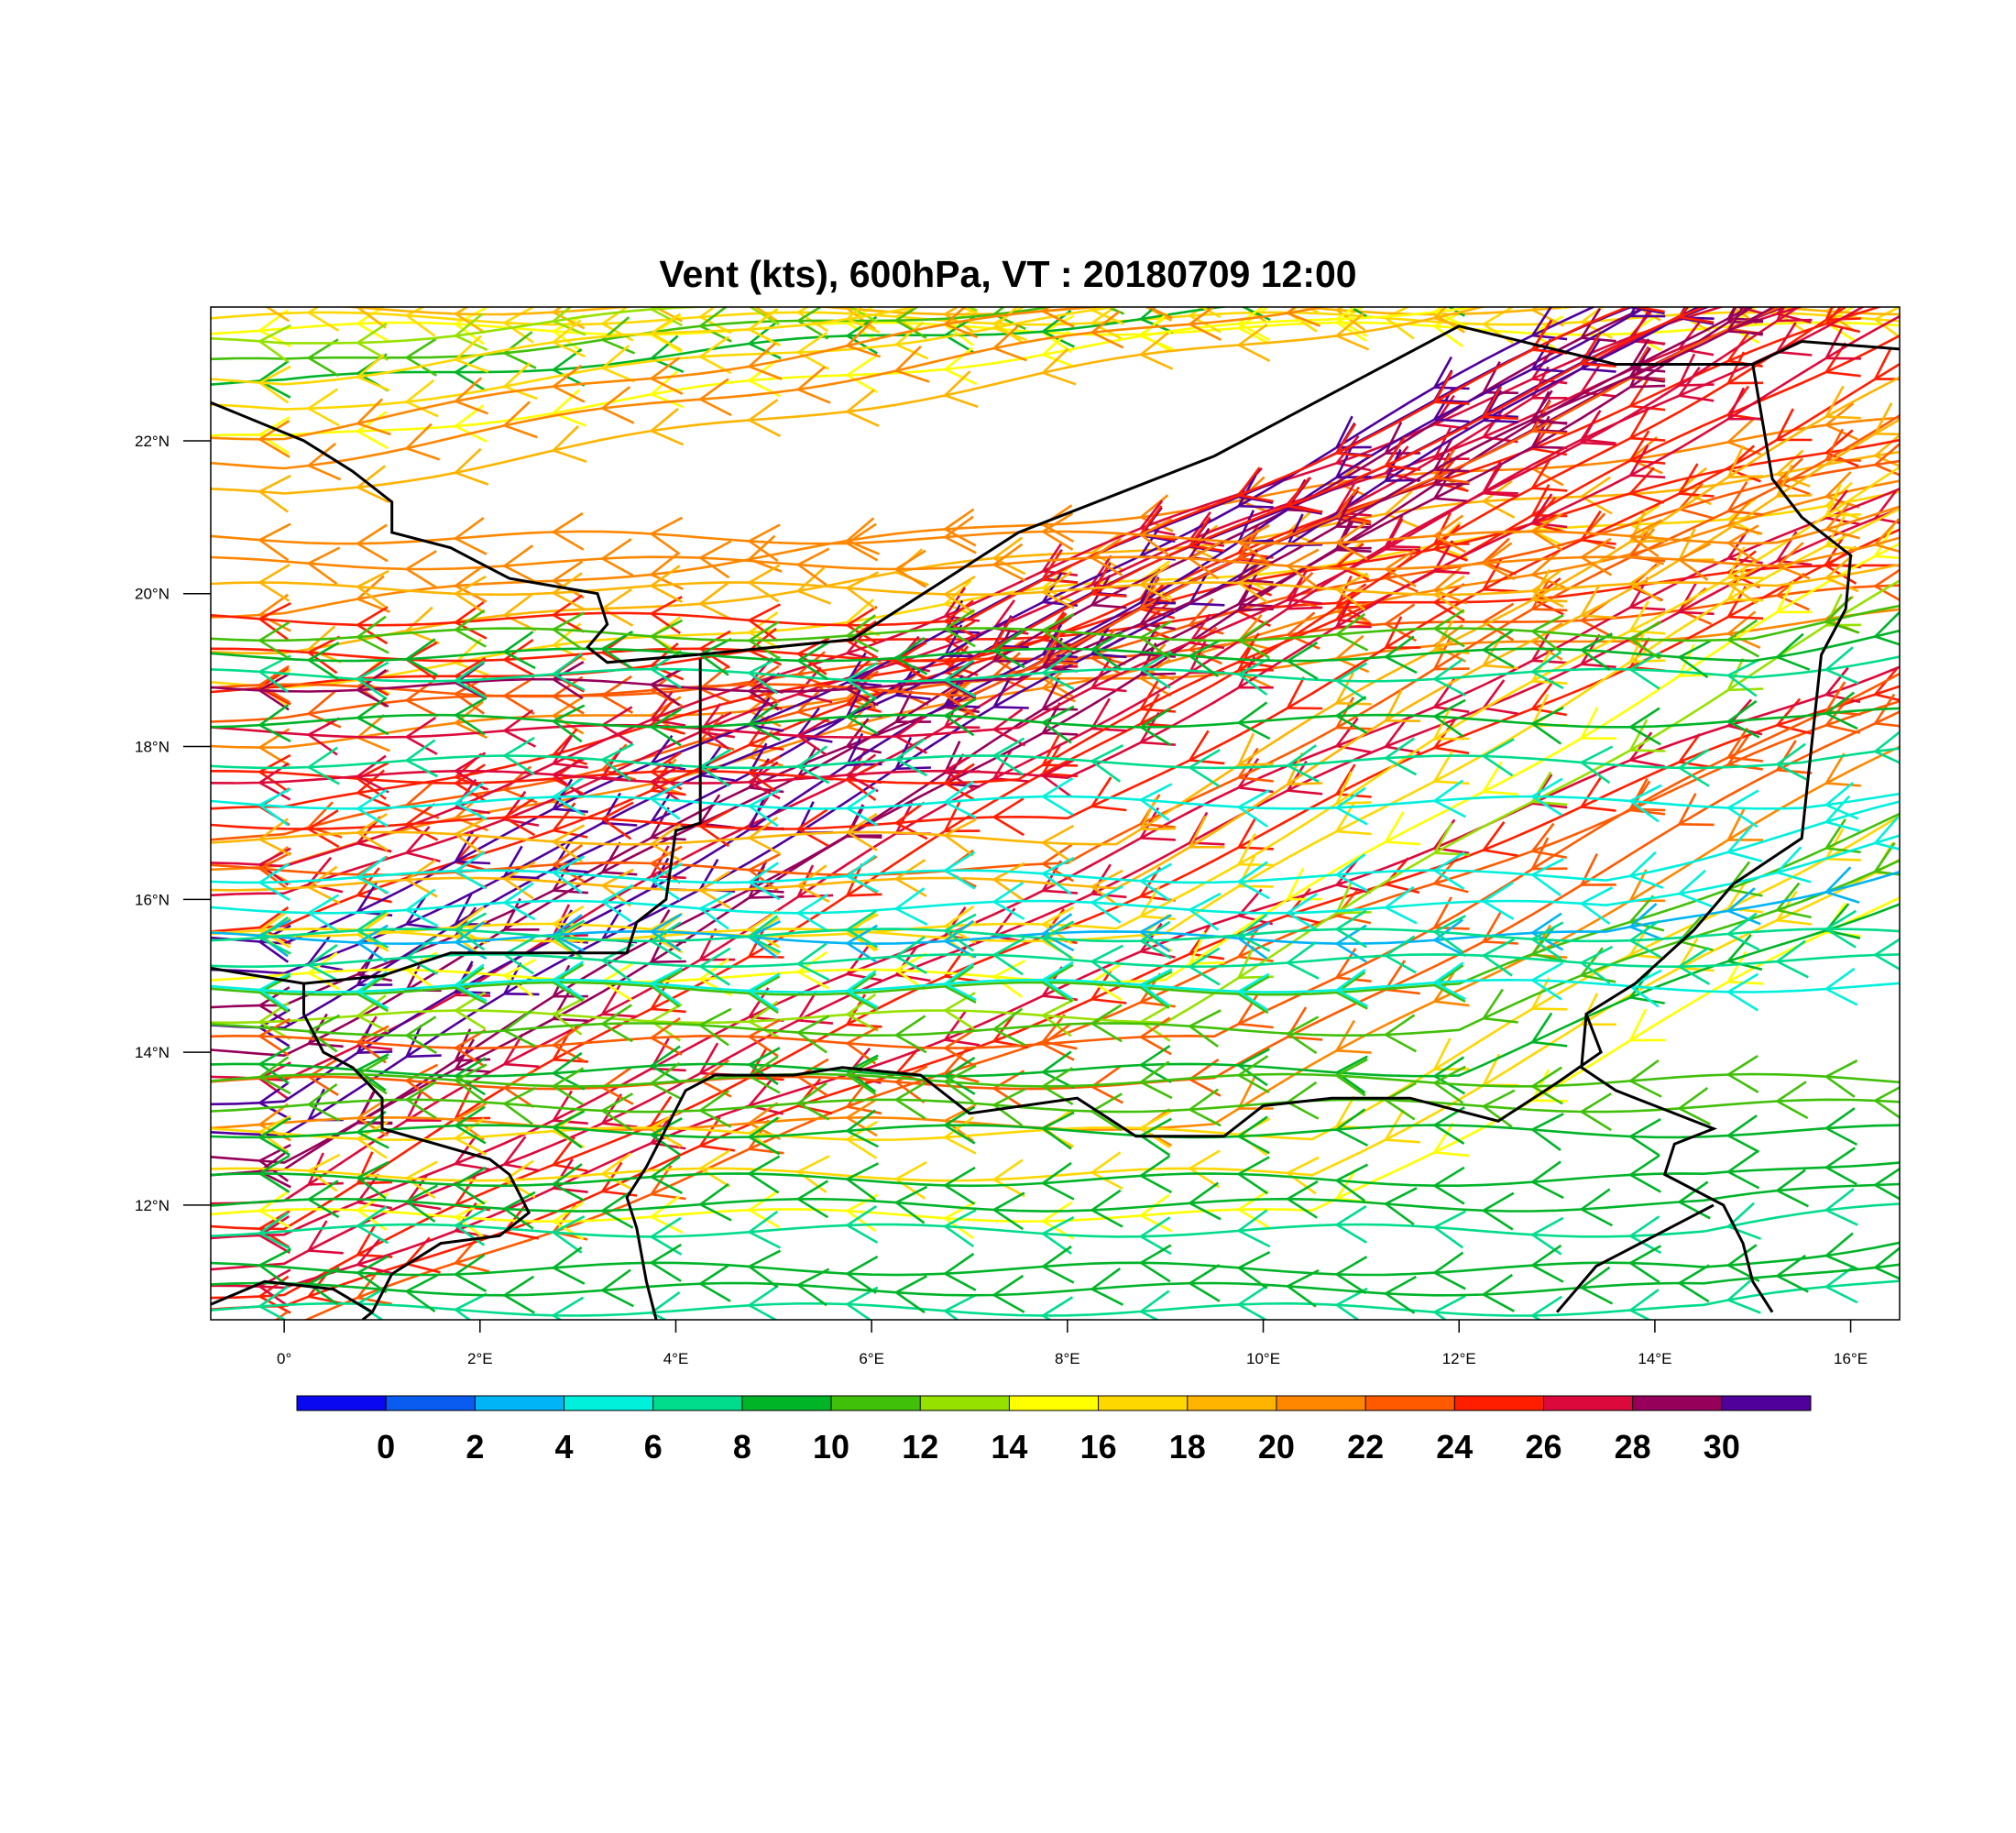 This screenshot has height=1833, width=2016. I want to click on country-border, so click(1635, 1258).